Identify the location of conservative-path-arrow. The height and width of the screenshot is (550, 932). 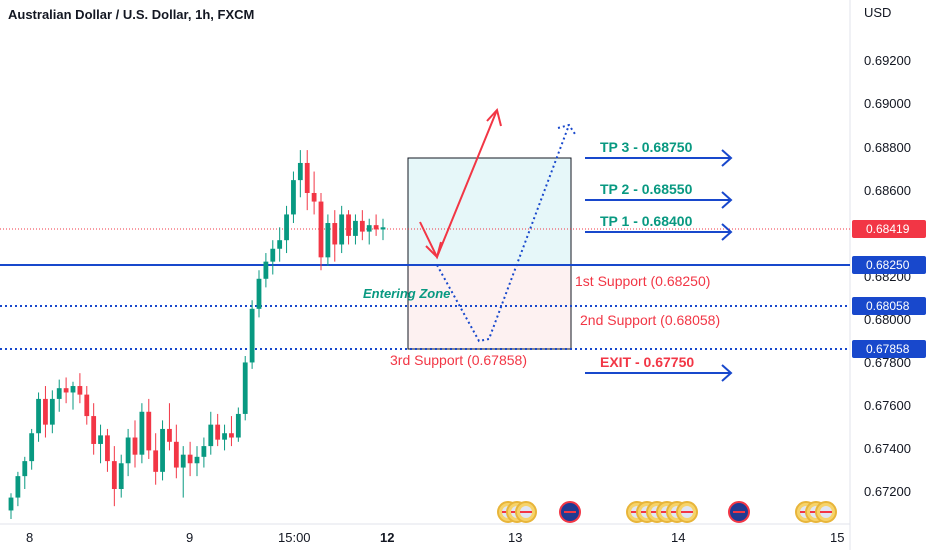
(503, 233).